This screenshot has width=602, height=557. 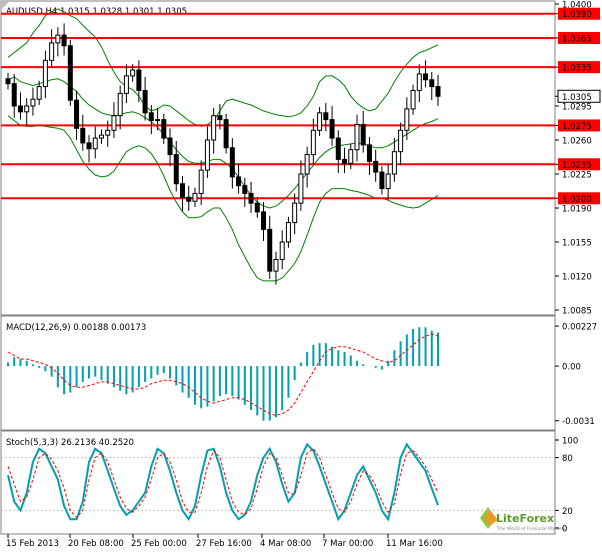 I want to click on stoch-d-line, so click(x=223, y=483).